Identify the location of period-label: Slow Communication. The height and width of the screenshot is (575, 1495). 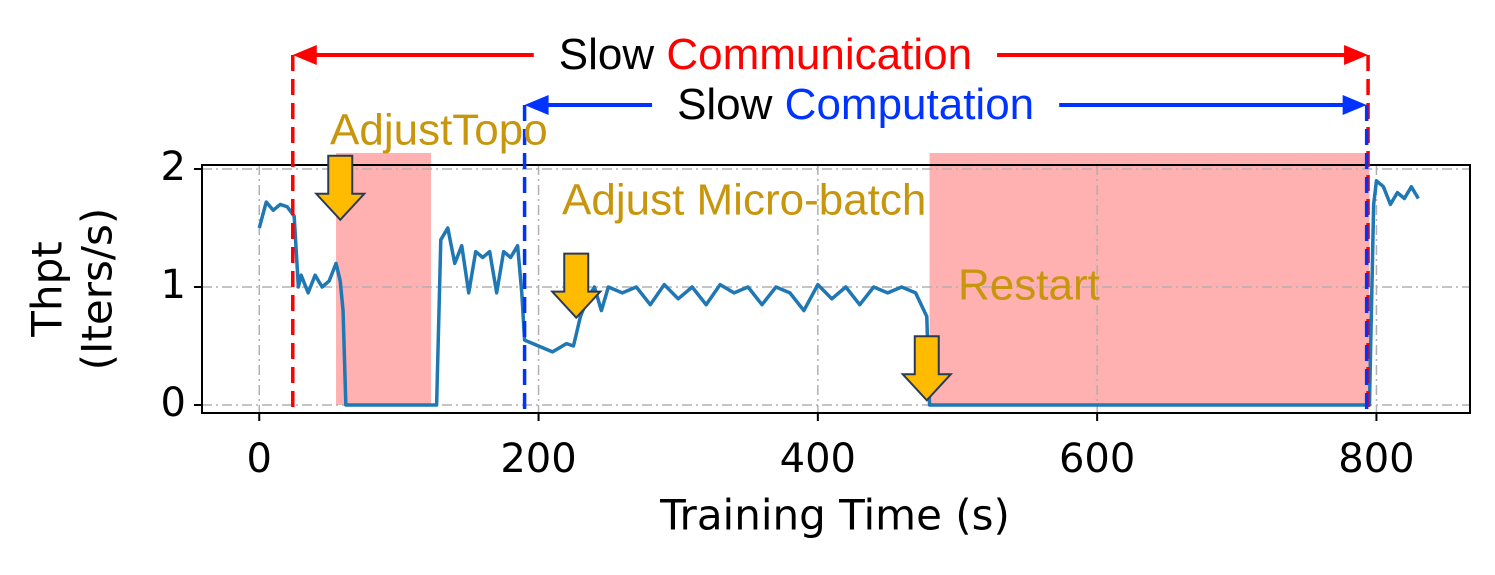
(765, 54).